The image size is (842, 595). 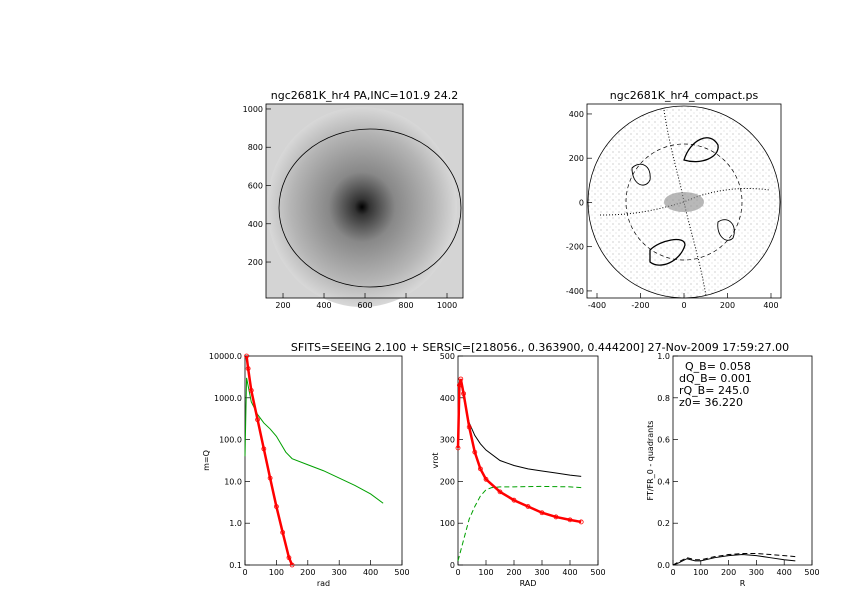 I want to click on x-tick-label: -400, so click(x=597, y=305).